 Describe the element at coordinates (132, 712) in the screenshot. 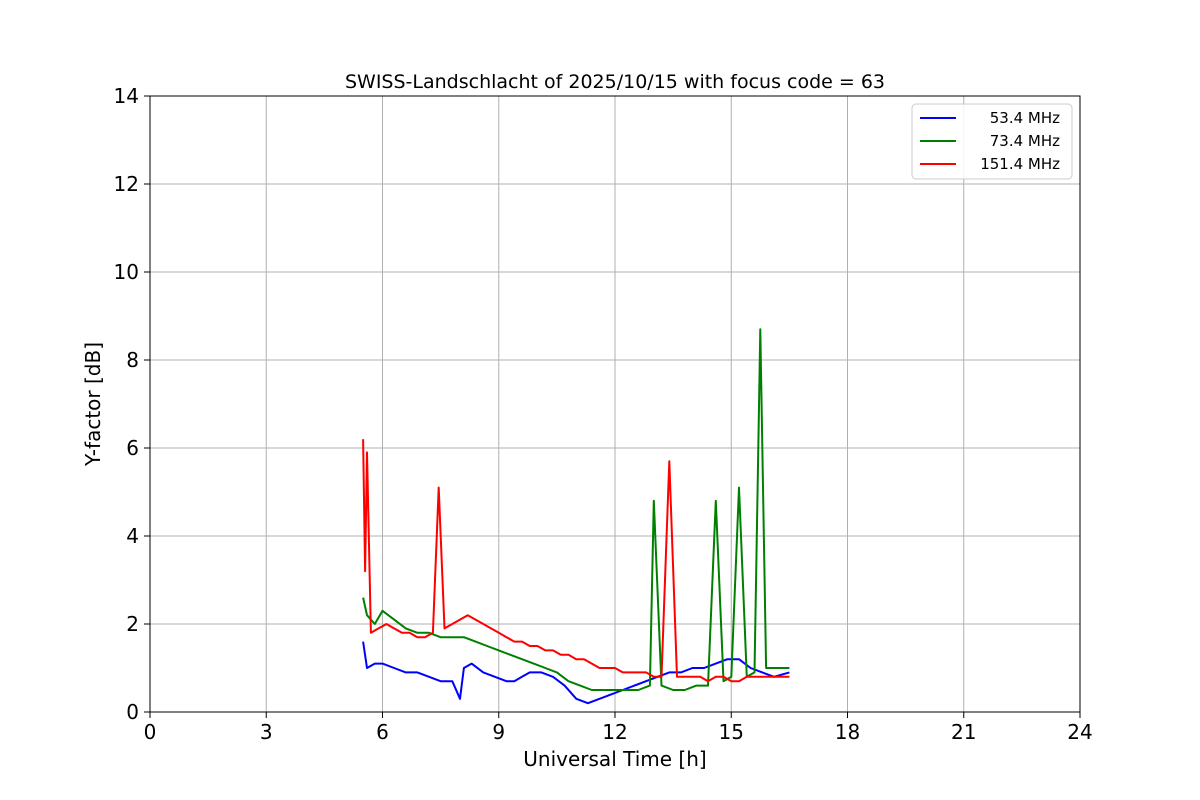

I see `y-tick-label: 0` at that location.